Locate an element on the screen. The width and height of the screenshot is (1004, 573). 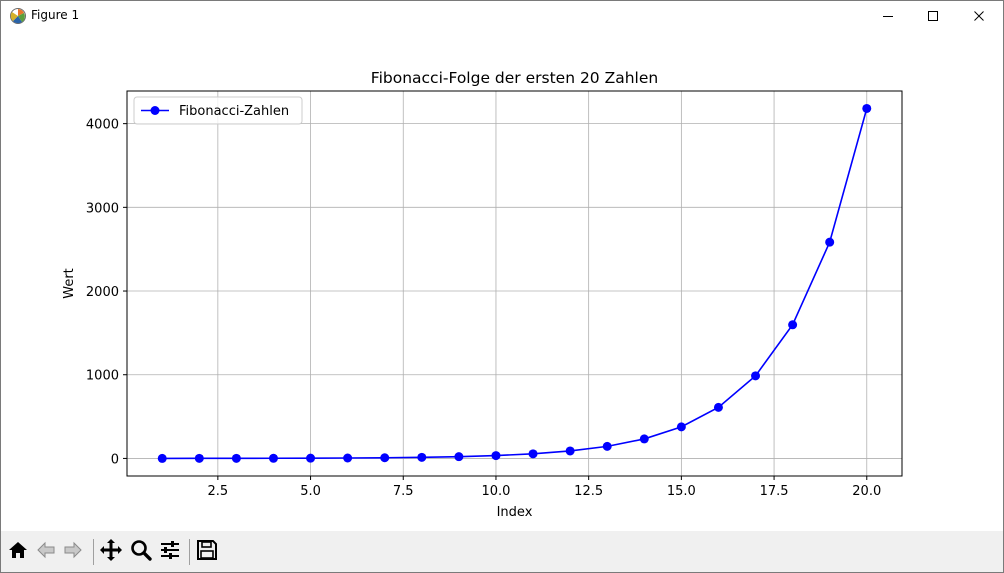
back-button is located at coordinates (46, 552).